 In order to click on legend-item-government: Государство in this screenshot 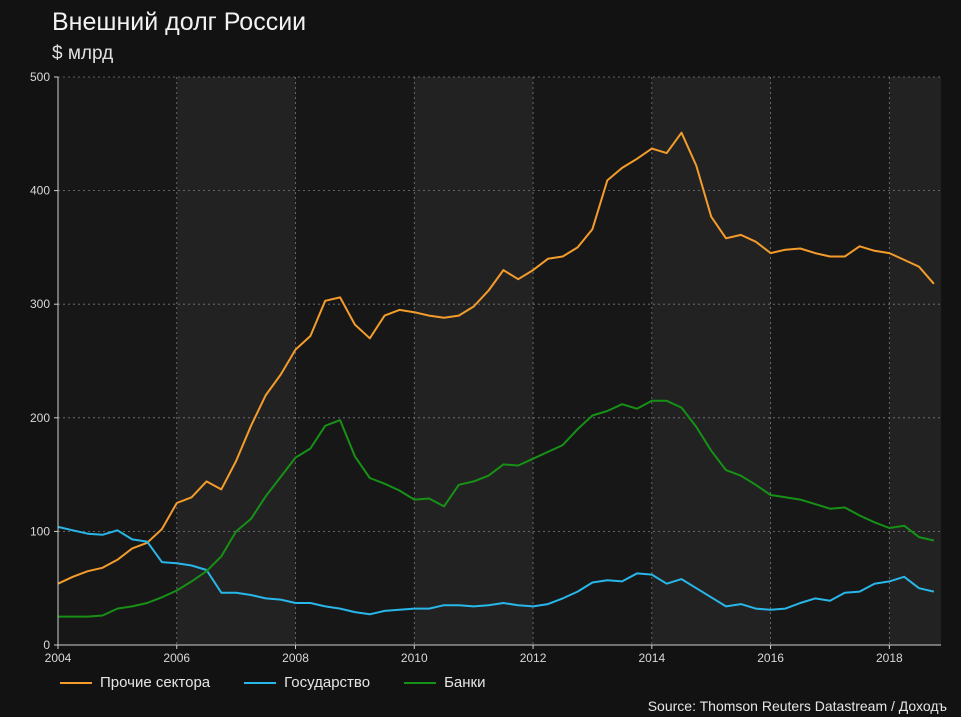, I will do `click(307, 682)`.